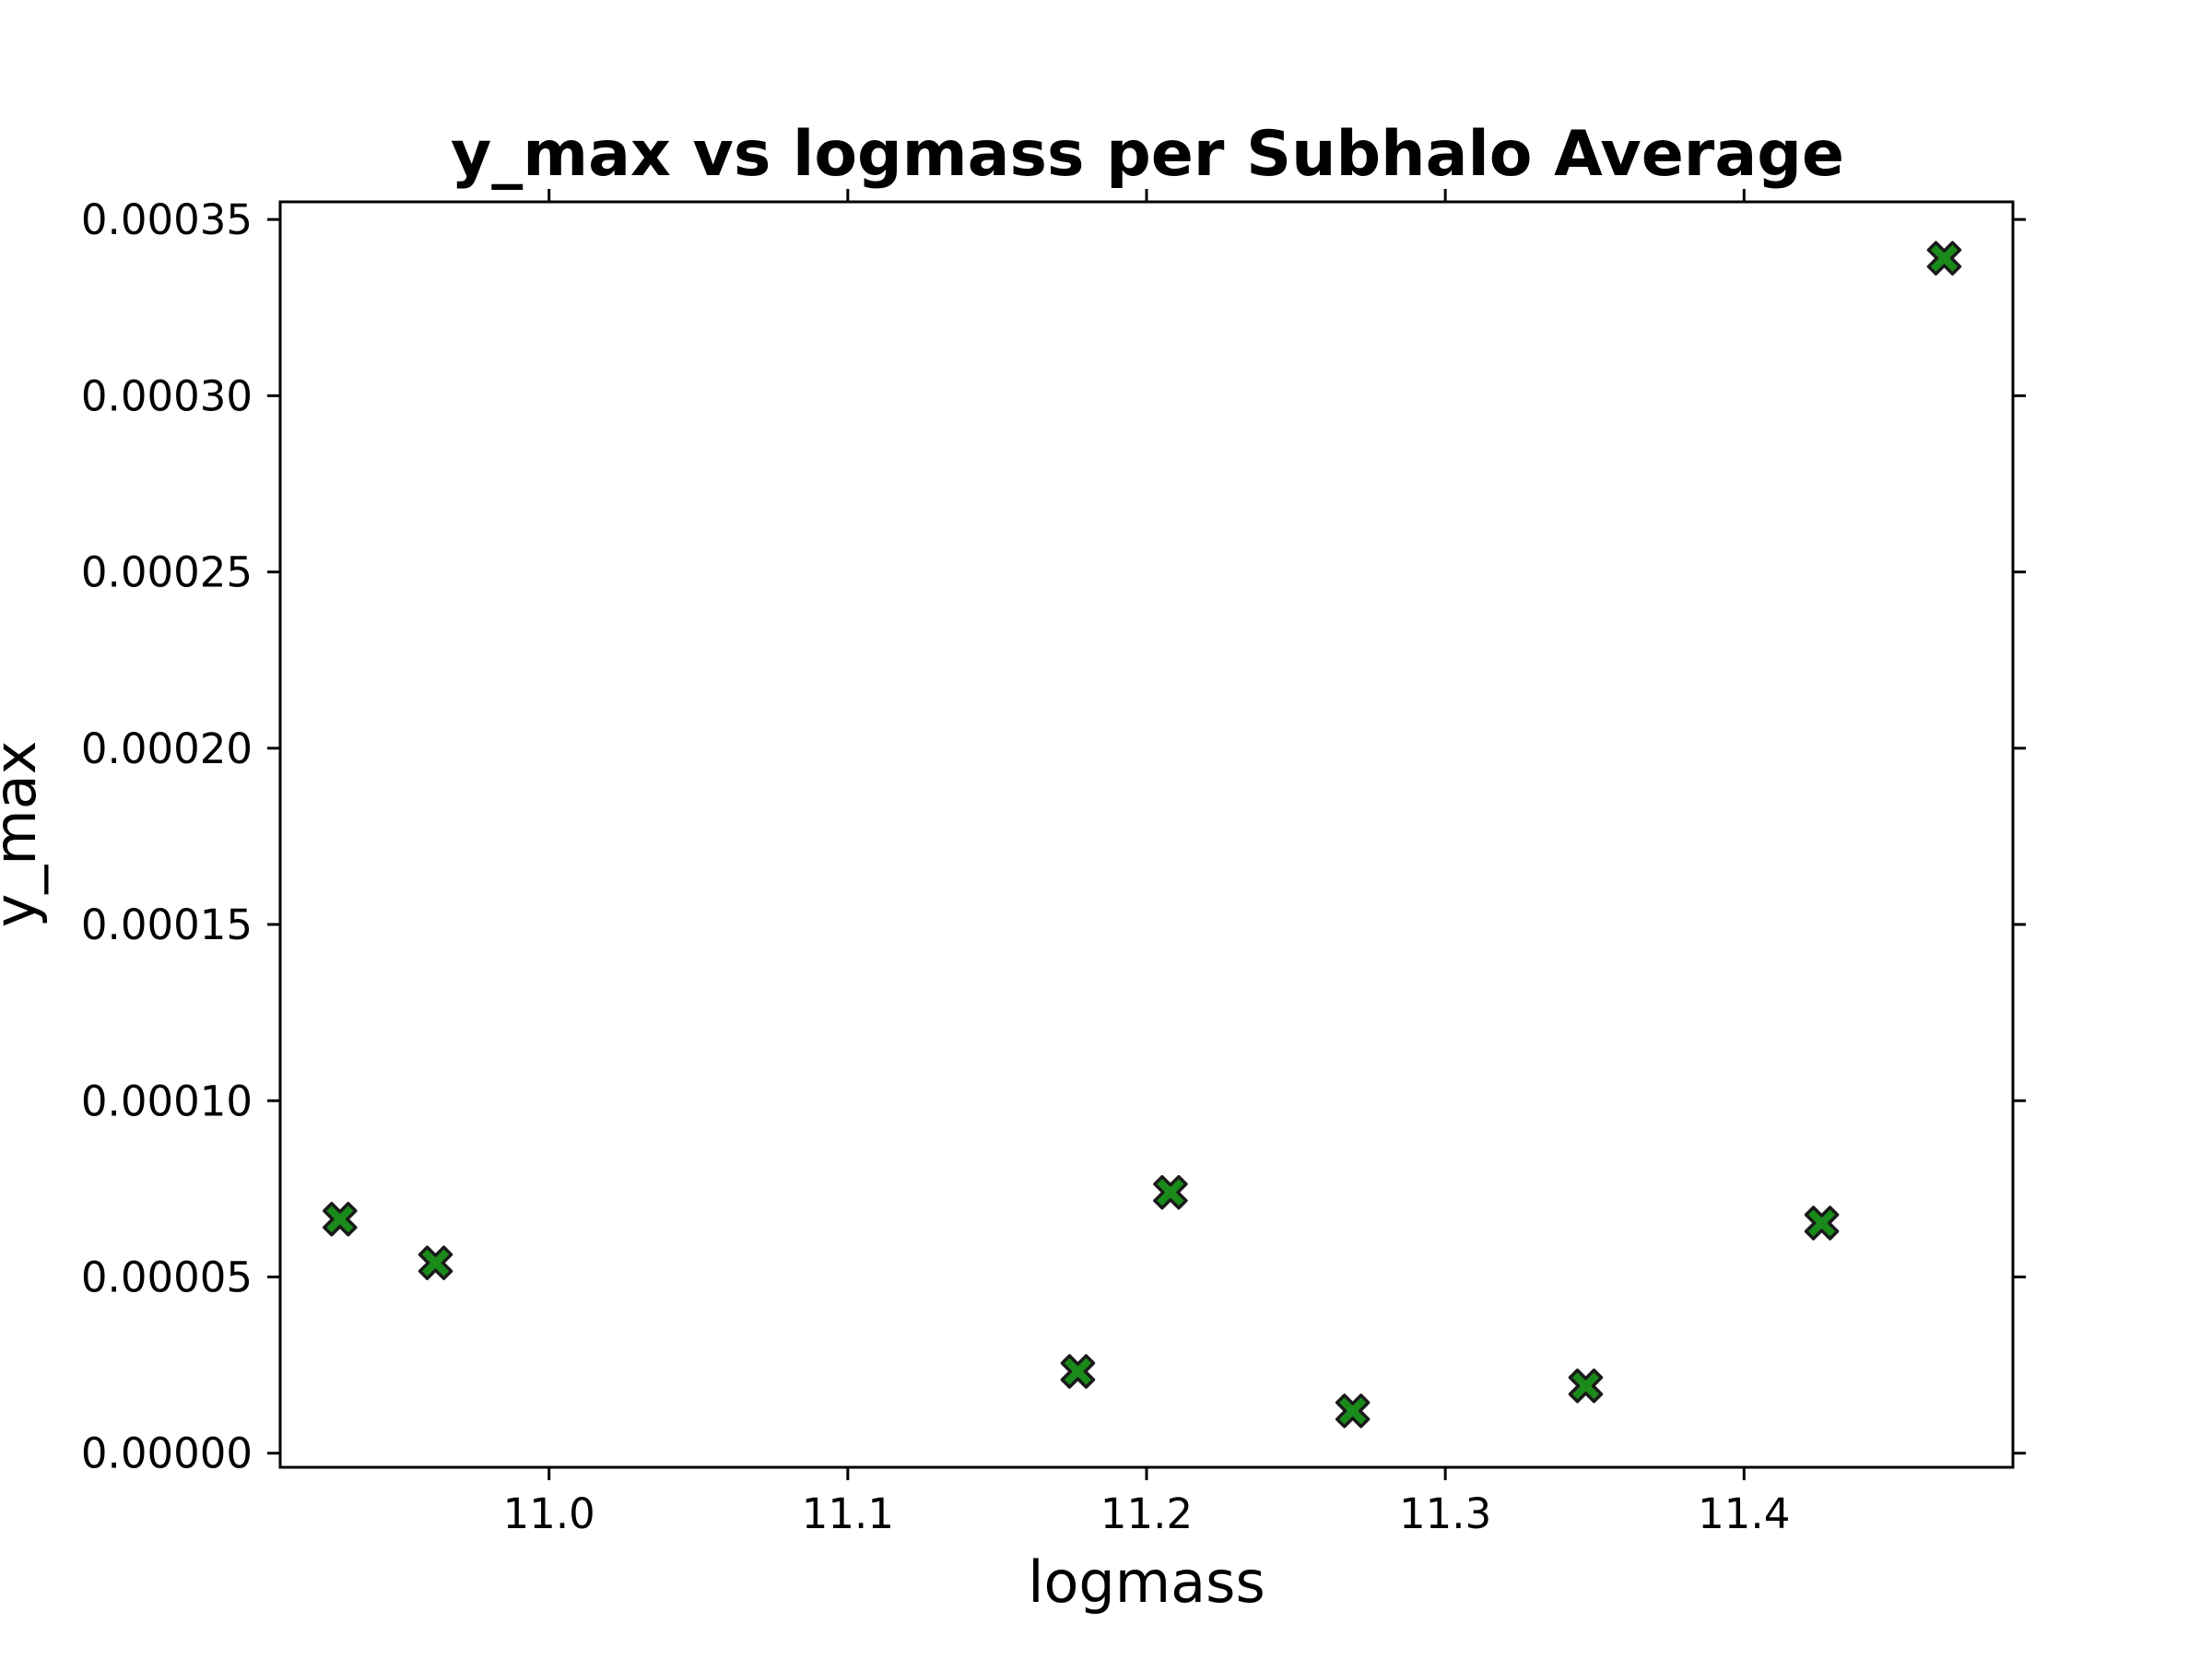  Describe the element at coordinates (549, 1513) in the screenshot. I see `x-tick-label: 11.0` at that location.